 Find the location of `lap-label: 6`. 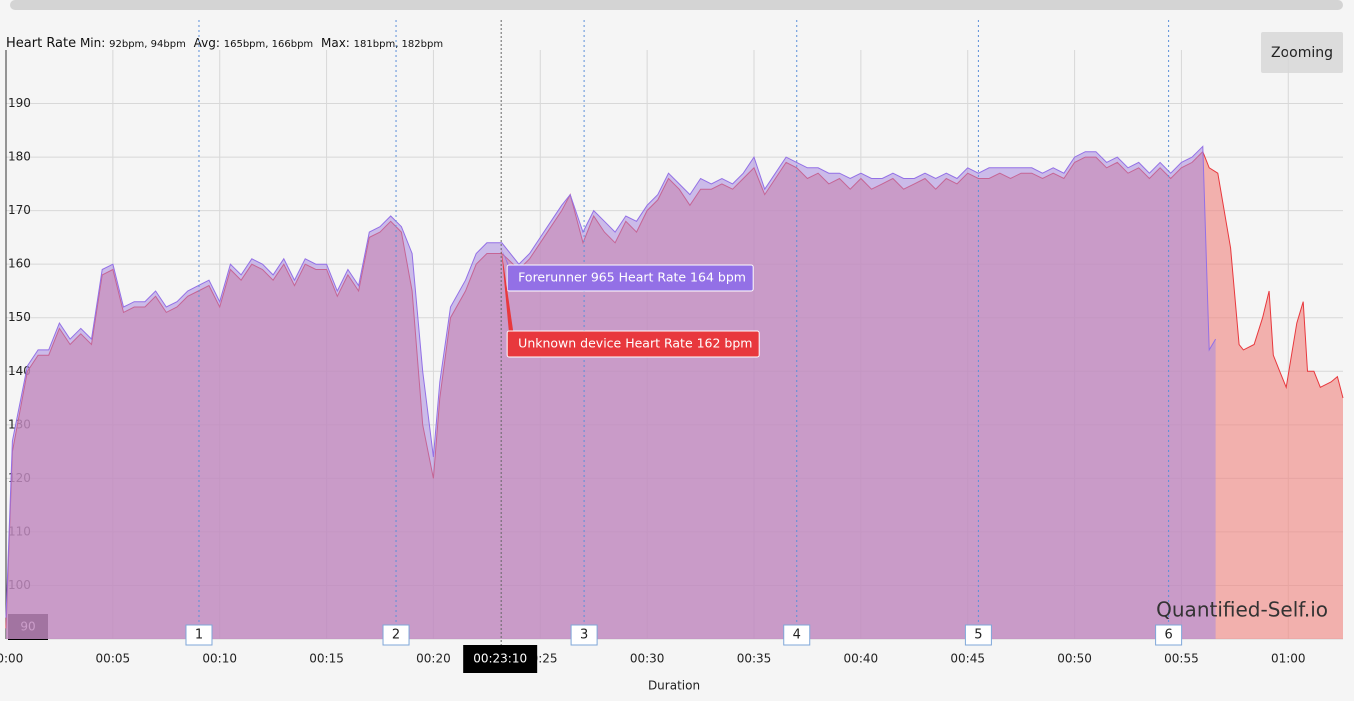

lap-label: 6 is located at coordinates (1168, 635).